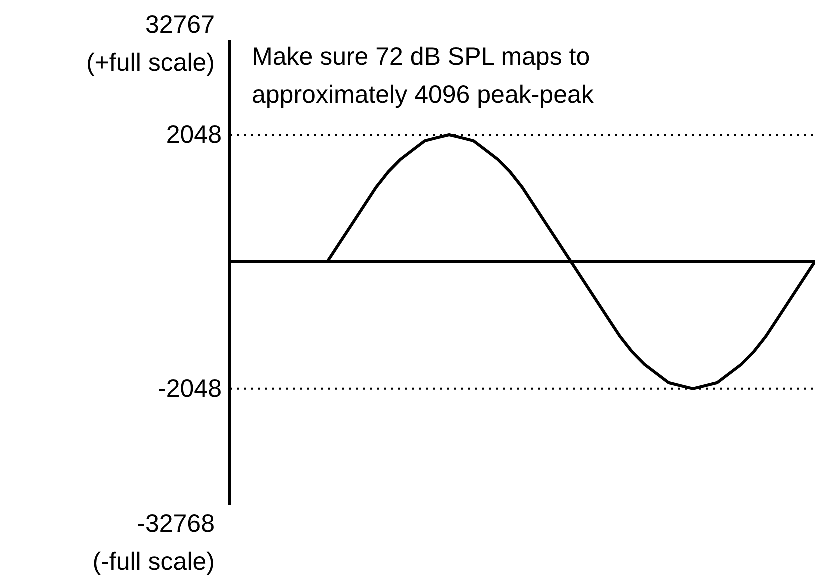  Describe the element at coordinates (194, 134) in the screenshot. I see `y-tick-label: 2048` at that location.